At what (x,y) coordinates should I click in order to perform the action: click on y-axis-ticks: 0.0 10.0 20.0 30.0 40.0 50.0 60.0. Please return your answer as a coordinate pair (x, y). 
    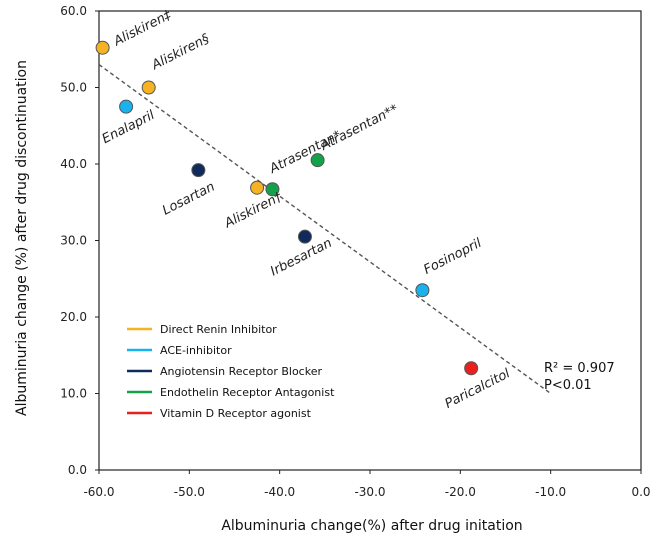
    Looking at the image, I should click on (79, 240).